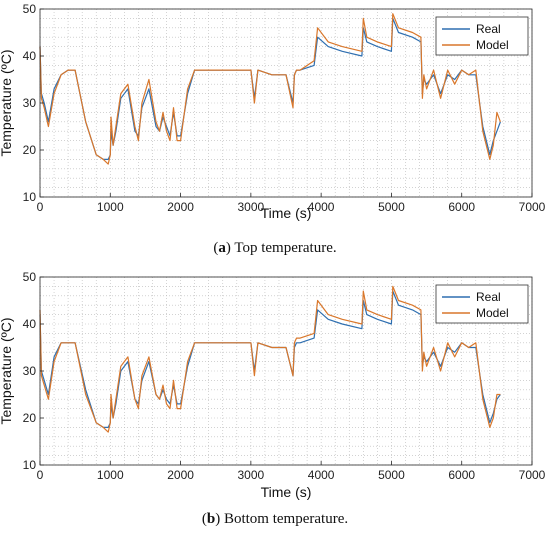 This screenshot has height=535, width=550. What do you see at coordinates (285, 248) in the screenshot?
I see `caption-top-text: Top temperature.` at bounding box center [285, 248].